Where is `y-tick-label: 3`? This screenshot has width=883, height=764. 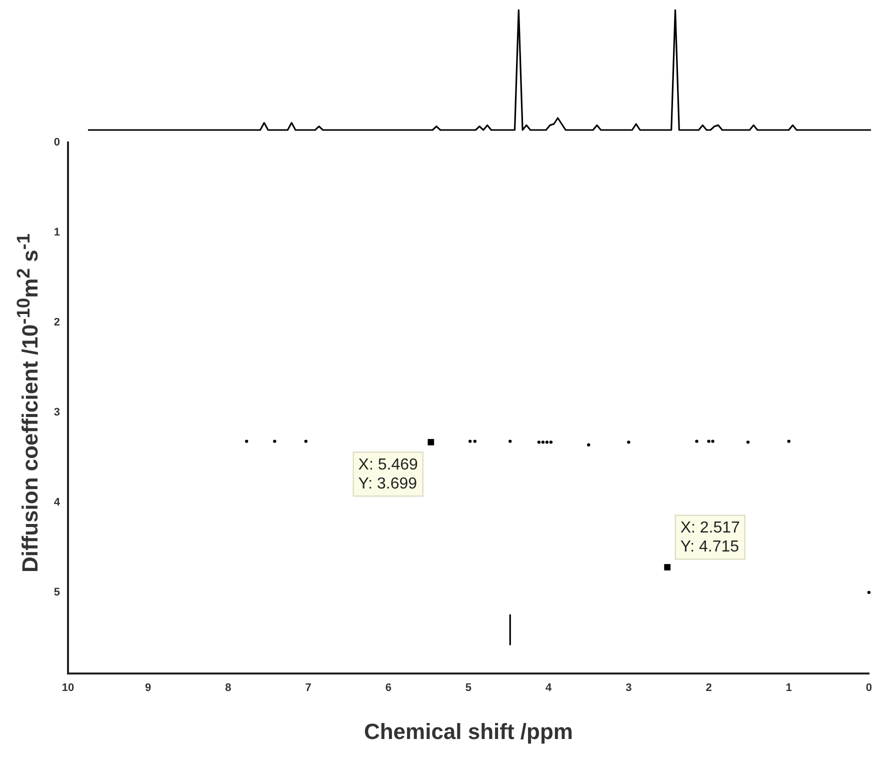 y-tick-label: 3 is located at coordinates (57, 412).